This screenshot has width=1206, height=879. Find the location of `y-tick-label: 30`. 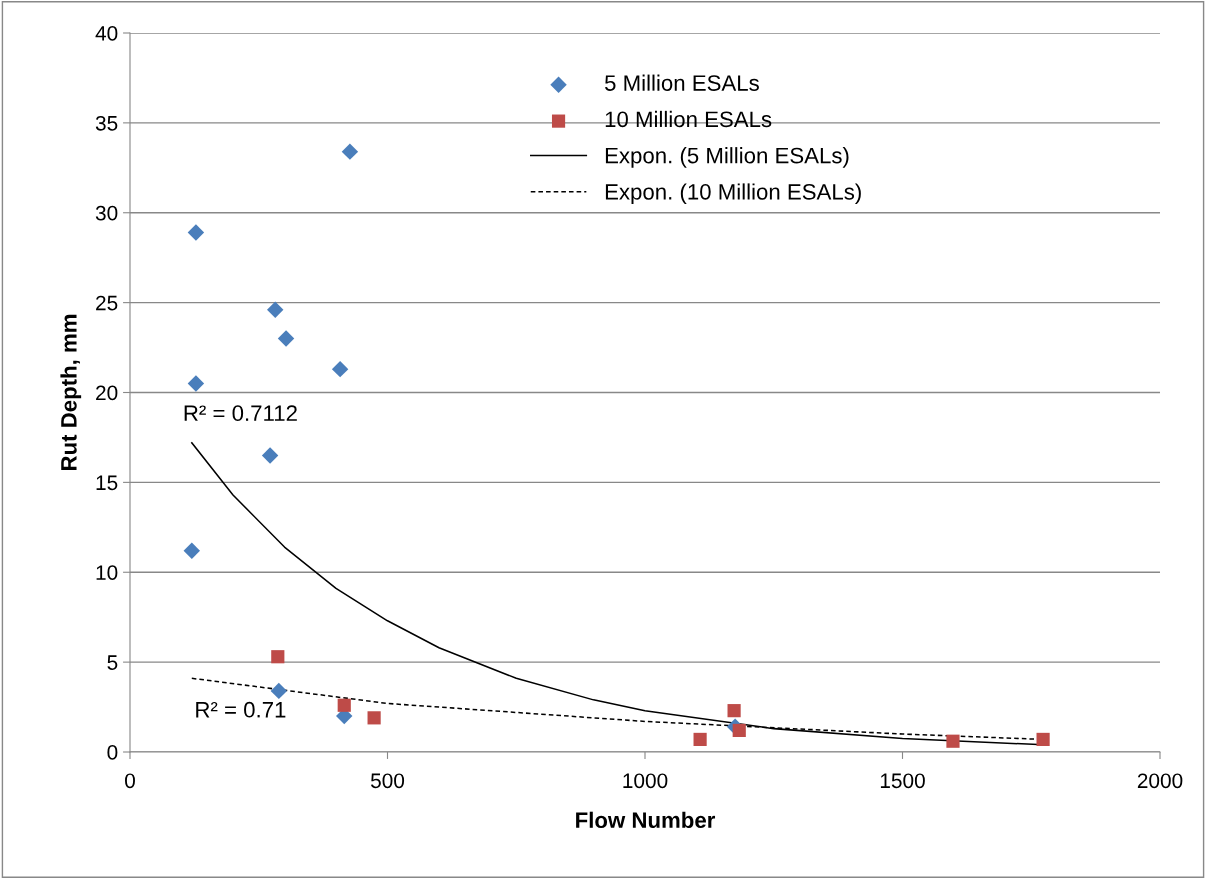

y-tick-label: 30 is located at coordinates (106, 213).